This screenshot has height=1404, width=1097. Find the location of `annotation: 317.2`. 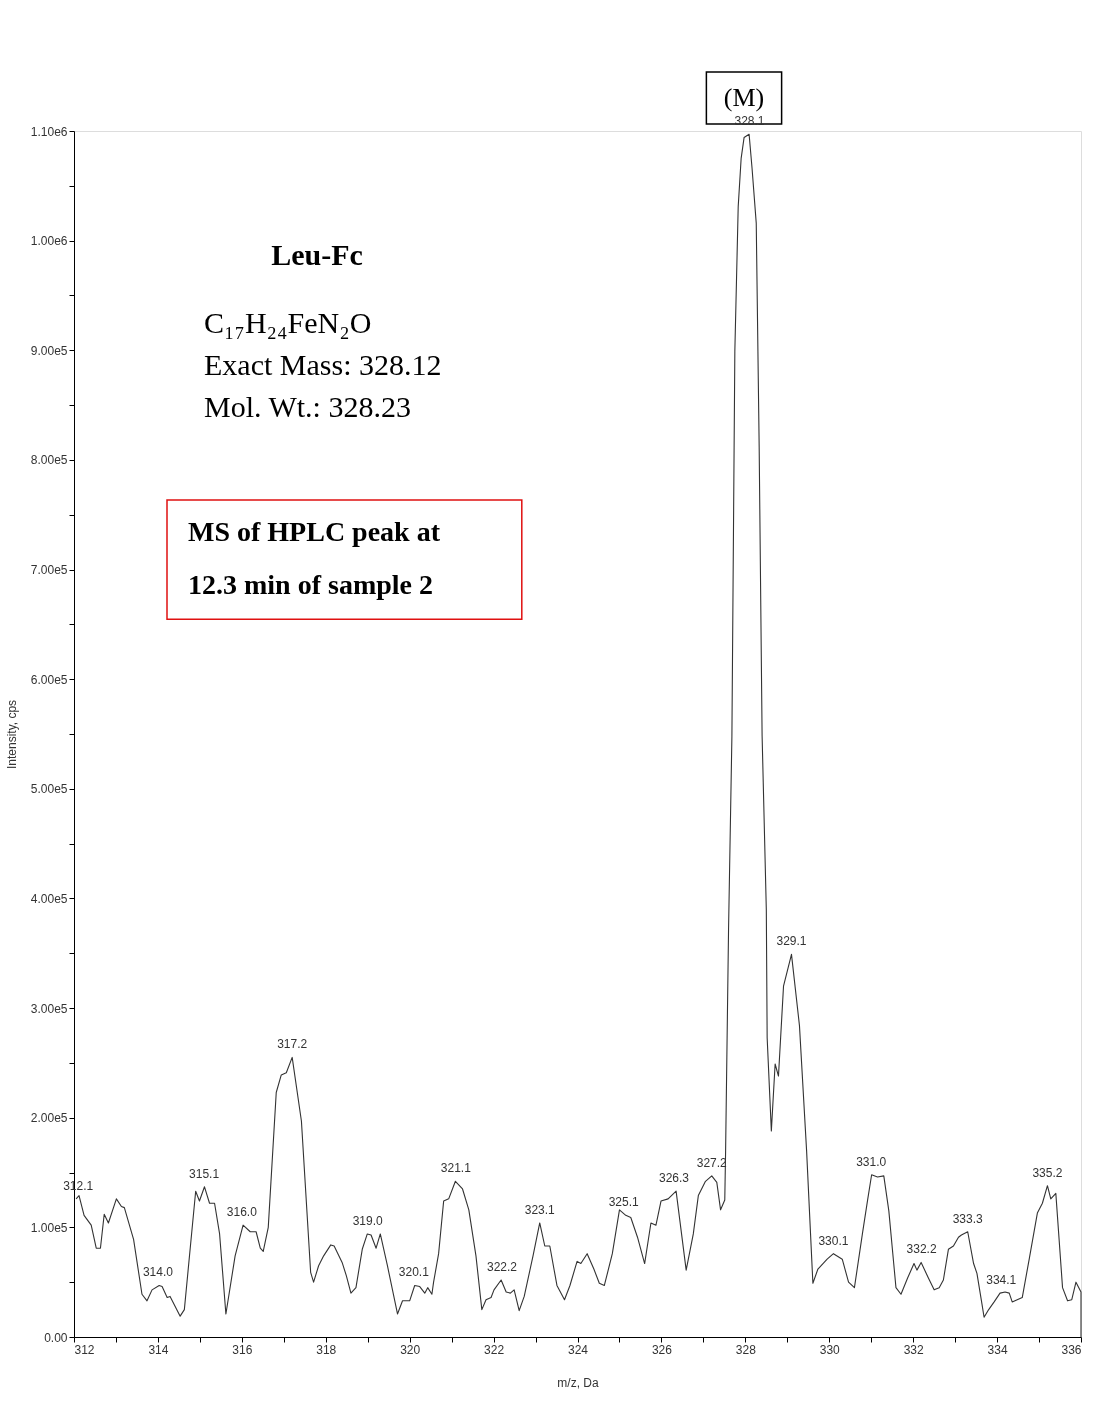

annotation: 317.2 is located at coordinates (292, 1044).